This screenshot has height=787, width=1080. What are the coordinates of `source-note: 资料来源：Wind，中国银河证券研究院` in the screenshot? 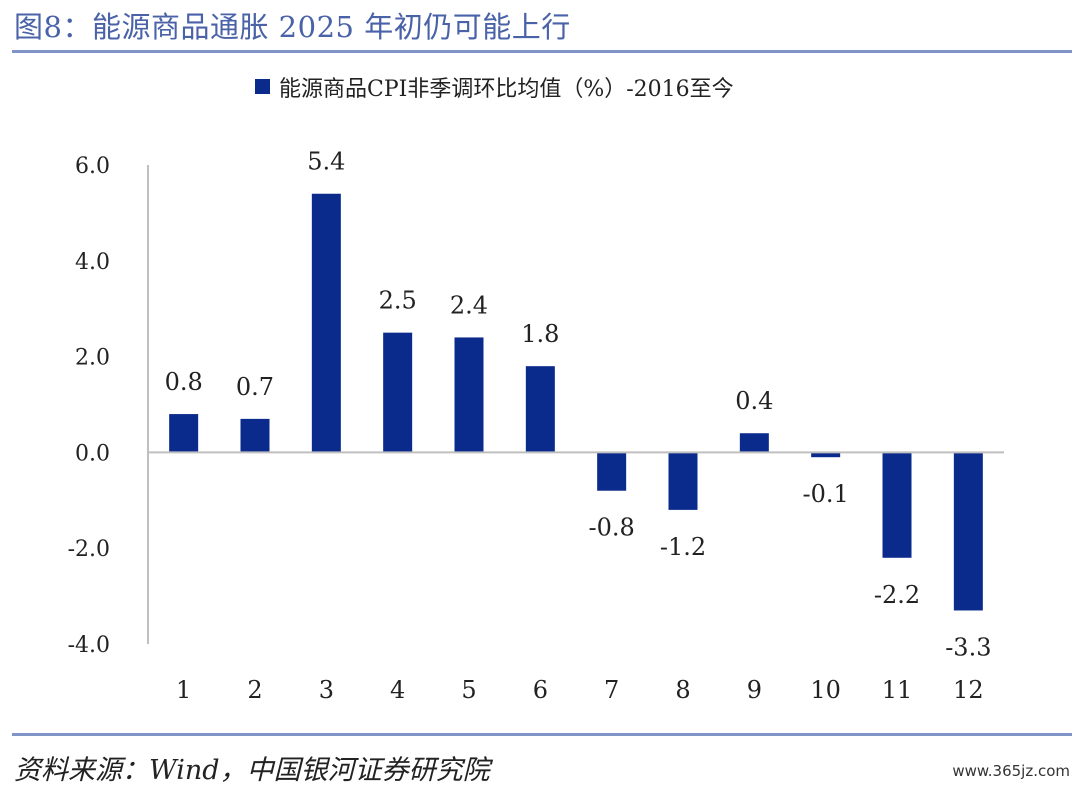 It's located at (252, 770).